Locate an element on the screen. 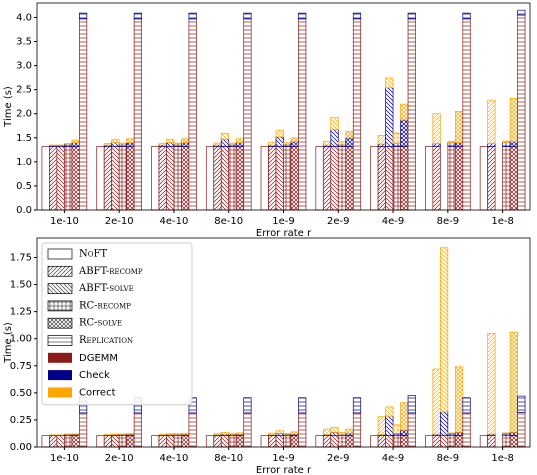 This screenshot has height=475, width=537. x-tick-label: 4e-9 is located at coordinates (393, 458).